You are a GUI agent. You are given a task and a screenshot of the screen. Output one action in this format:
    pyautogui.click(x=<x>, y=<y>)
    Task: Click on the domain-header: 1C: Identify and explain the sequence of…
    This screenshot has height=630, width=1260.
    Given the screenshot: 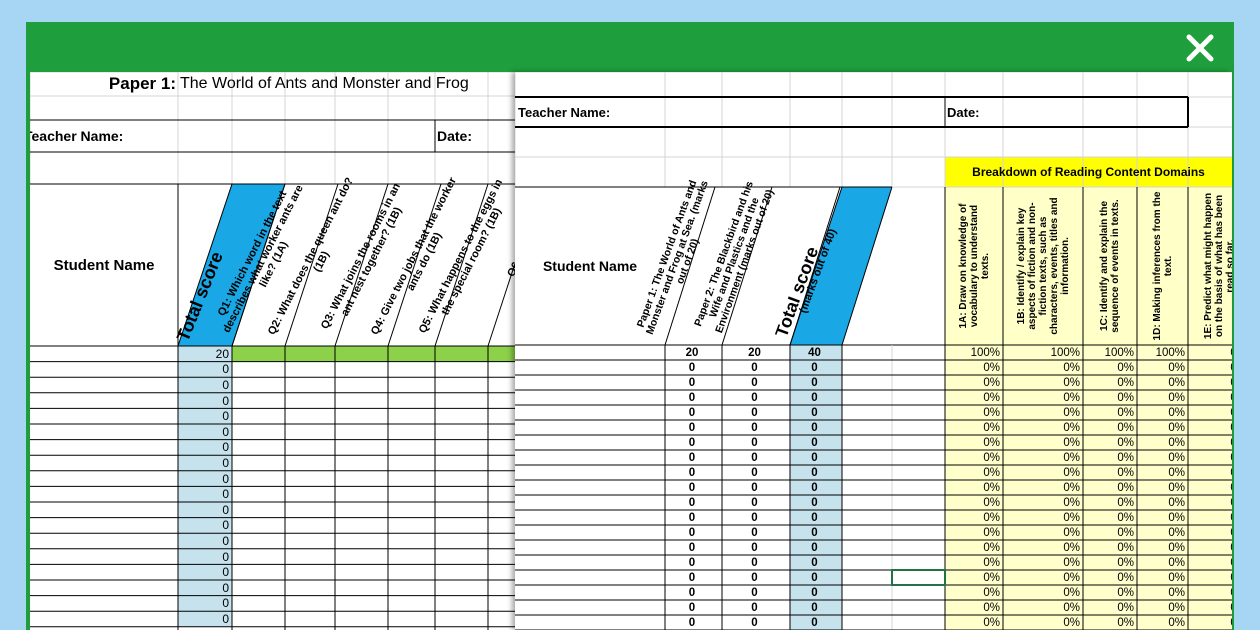 What is the action you would take?
    pyautogui.click(x=1110, y=266)
    